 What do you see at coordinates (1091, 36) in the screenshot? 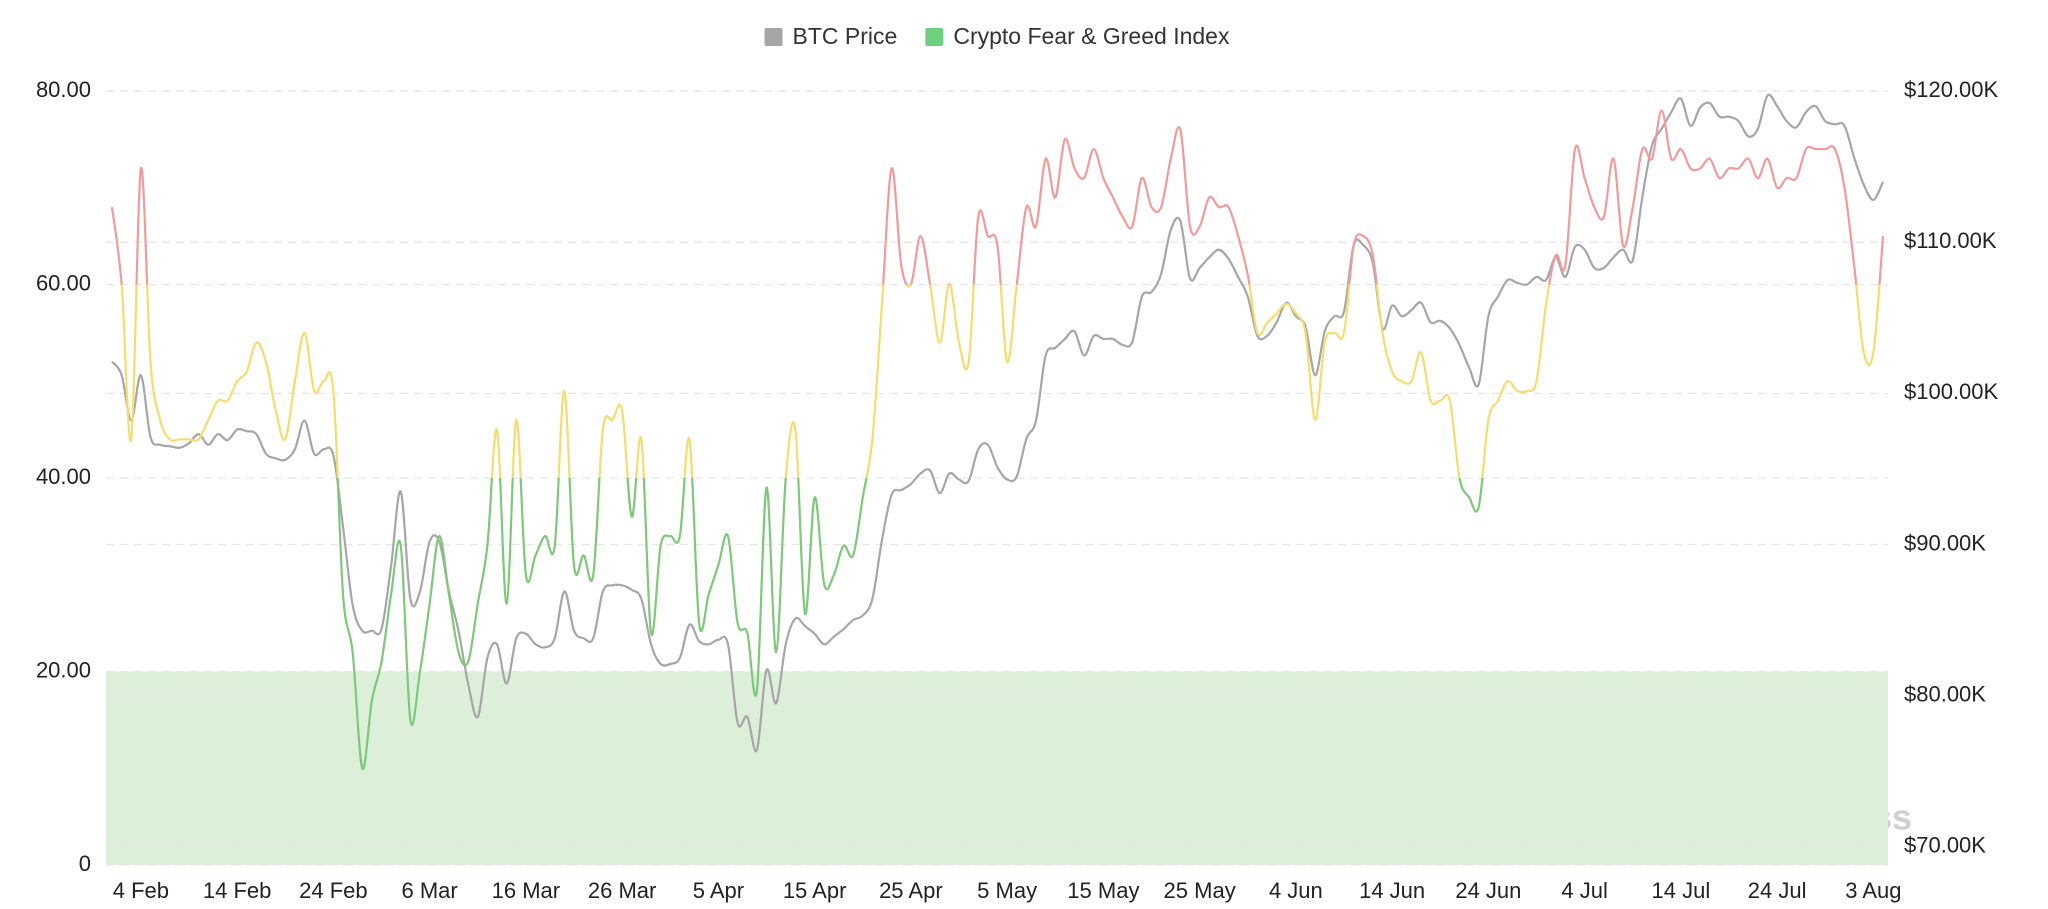
I see `legend-label: Crypto Fear & Greed Index` at bounding box center [1091, 36].